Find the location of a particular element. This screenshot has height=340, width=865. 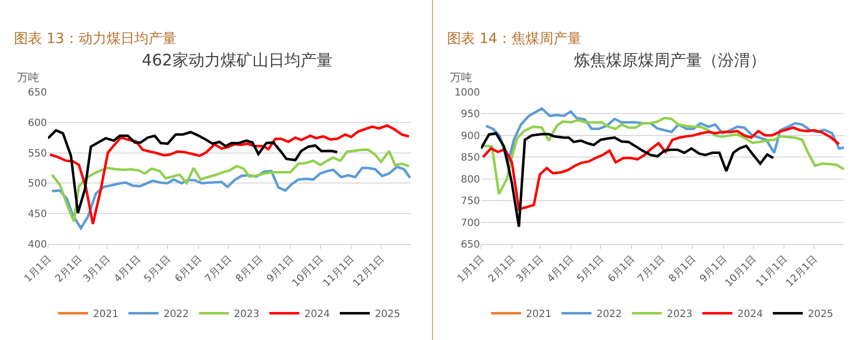

chart-title: 炼焦煤原煤周产量（汾渭） is located at coordinates (670, 60).